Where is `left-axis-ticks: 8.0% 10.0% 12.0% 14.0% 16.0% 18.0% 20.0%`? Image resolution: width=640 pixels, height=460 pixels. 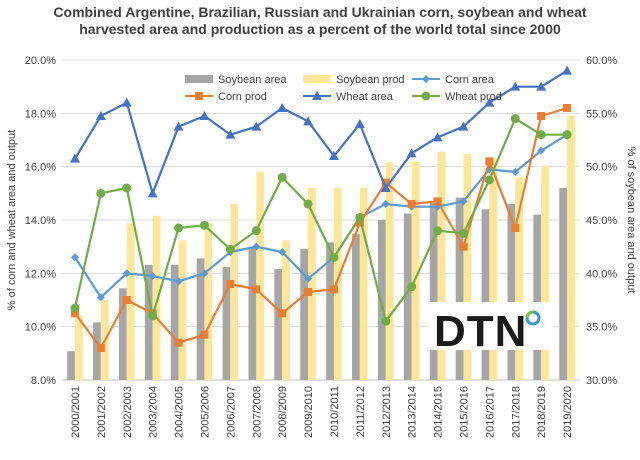 left-axis-ticks: 8.0% 10.0% 12.0% 14.0% 16.0% 18.0% 20.0% is located at coordinates (40, 221).